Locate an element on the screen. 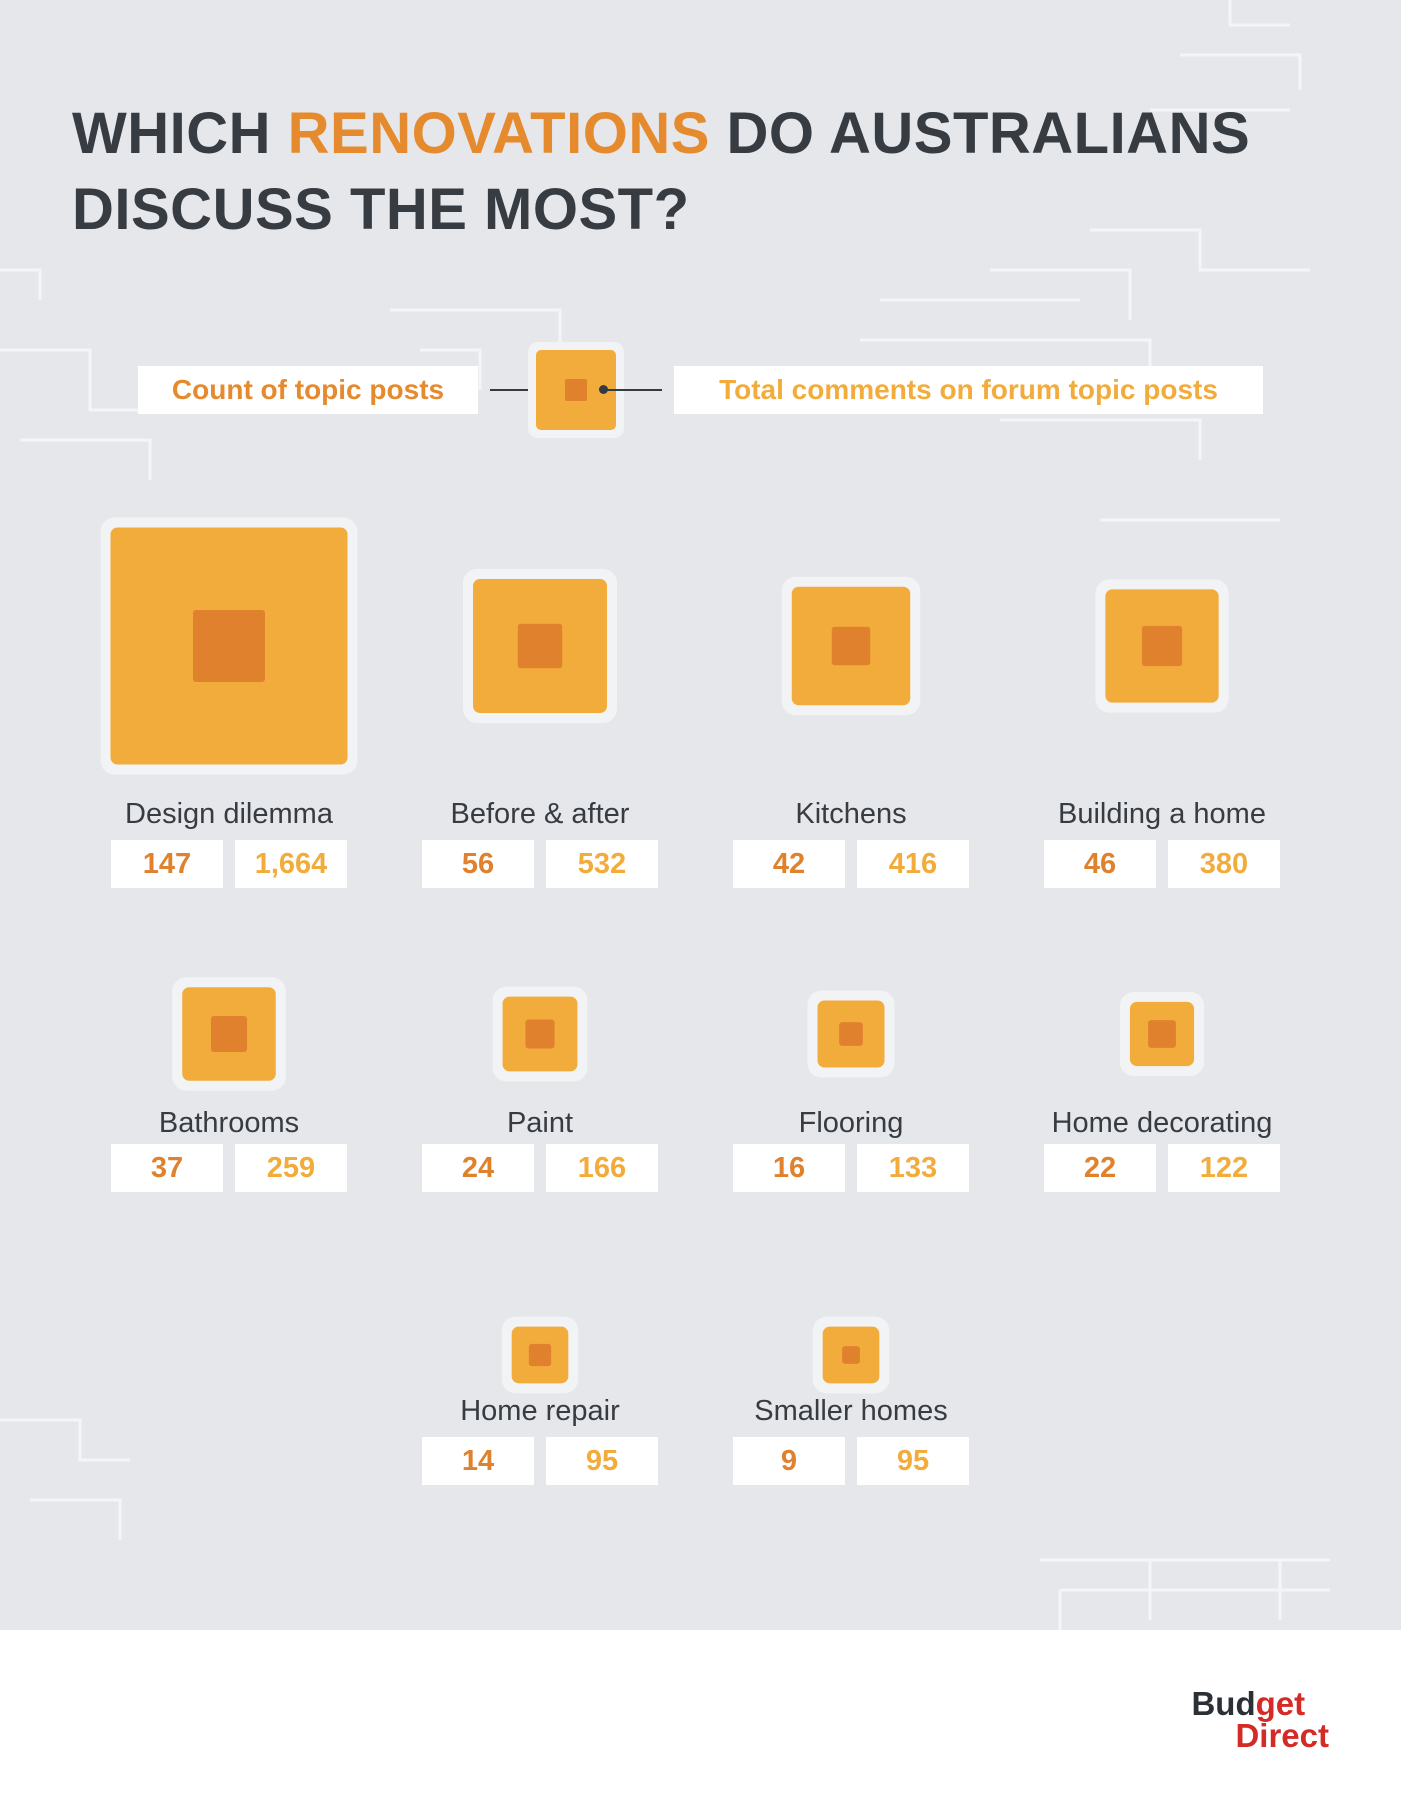 The width and height of the screenshot is (1401, 1806). posts-square-flooring is located at coordinates (851, 1034).